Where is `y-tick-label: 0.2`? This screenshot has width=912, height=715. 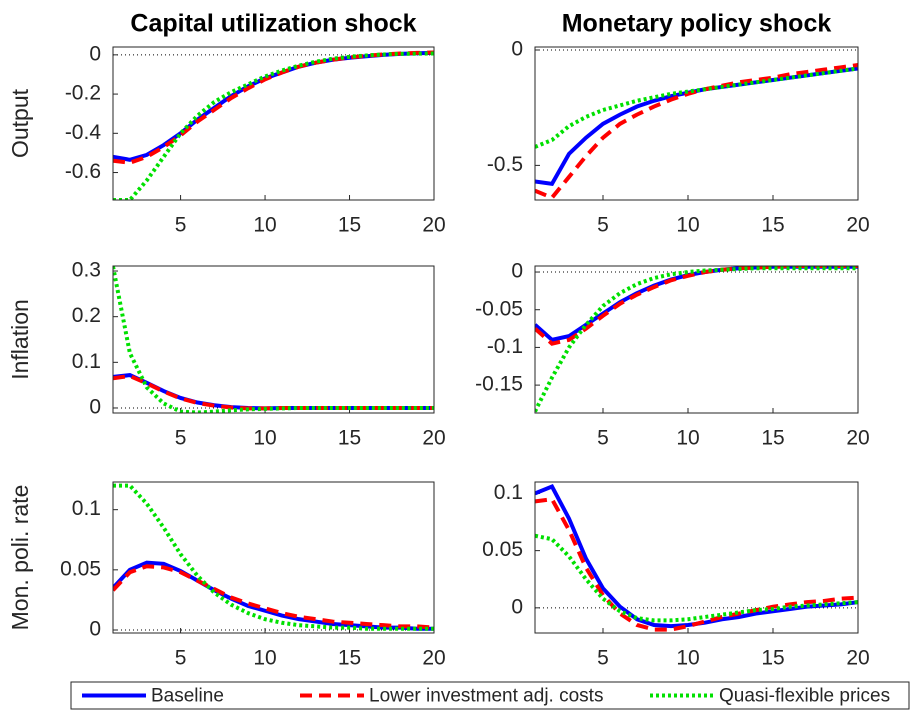 y-tick-label: 0.2 is located at coordinates (86, 315).